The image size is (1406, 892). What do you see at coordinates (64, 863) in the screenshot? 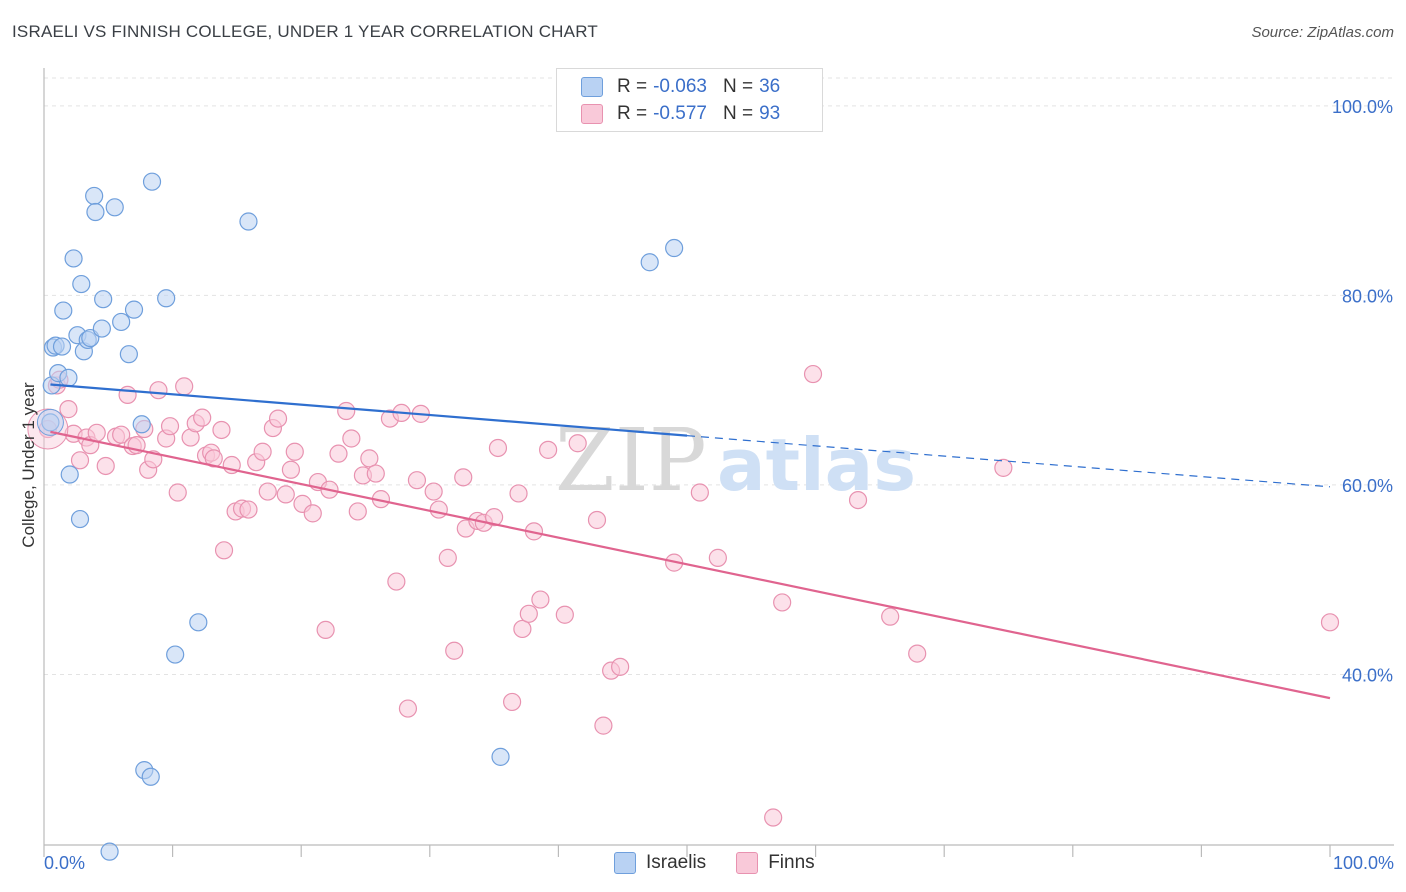
I see `x-tick-label-min: 0.0%` at bounding box center [64, 863].